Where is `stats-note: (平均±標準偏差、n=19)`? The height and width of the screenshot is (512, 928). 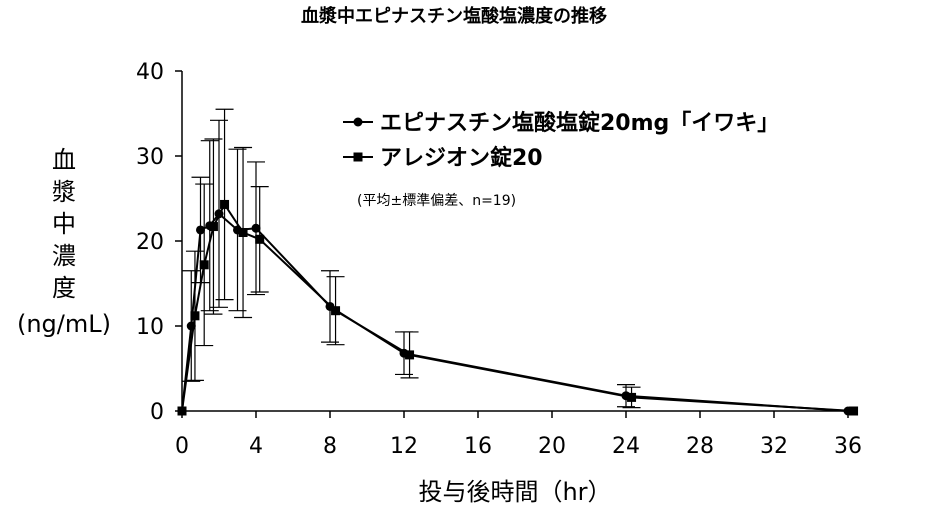
stats-note: (平均±標準偏差、n=19) is located at coordinates (436, 201).